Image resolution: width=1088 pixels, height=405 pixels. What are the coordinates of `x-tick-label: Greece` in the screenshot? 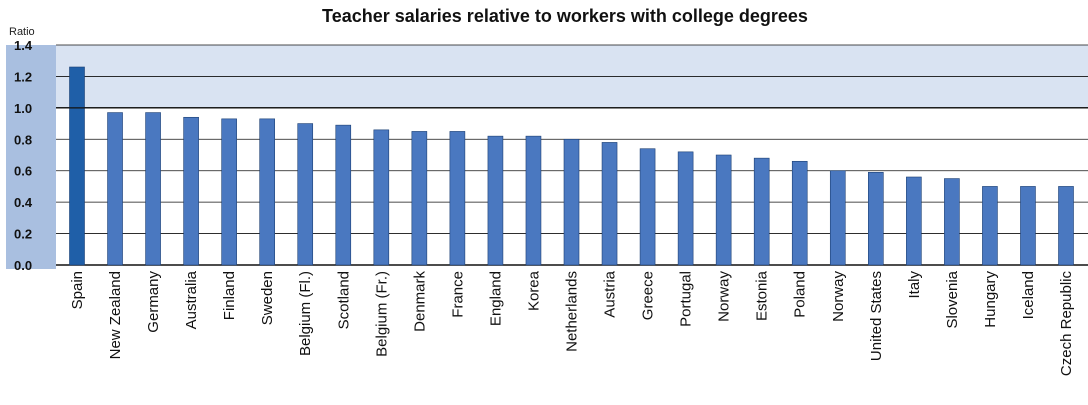 It's located at (648, 295).